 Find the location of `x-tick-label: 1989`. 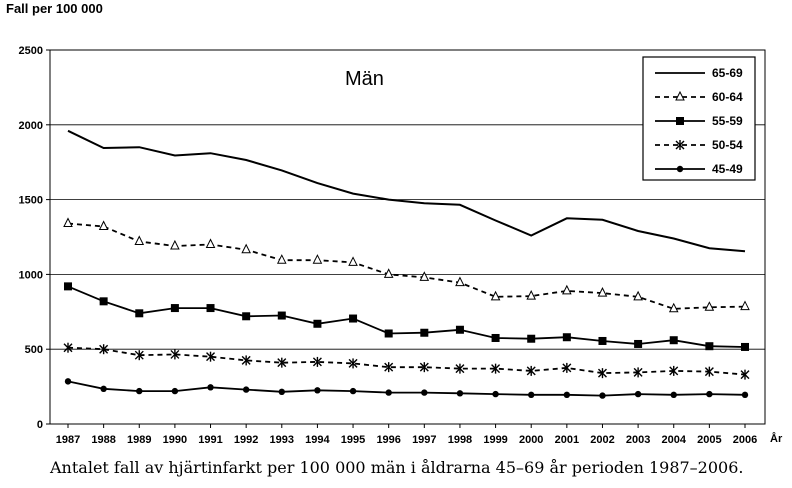

x-tick-label: 1989 is located at coordinates (139, 440).